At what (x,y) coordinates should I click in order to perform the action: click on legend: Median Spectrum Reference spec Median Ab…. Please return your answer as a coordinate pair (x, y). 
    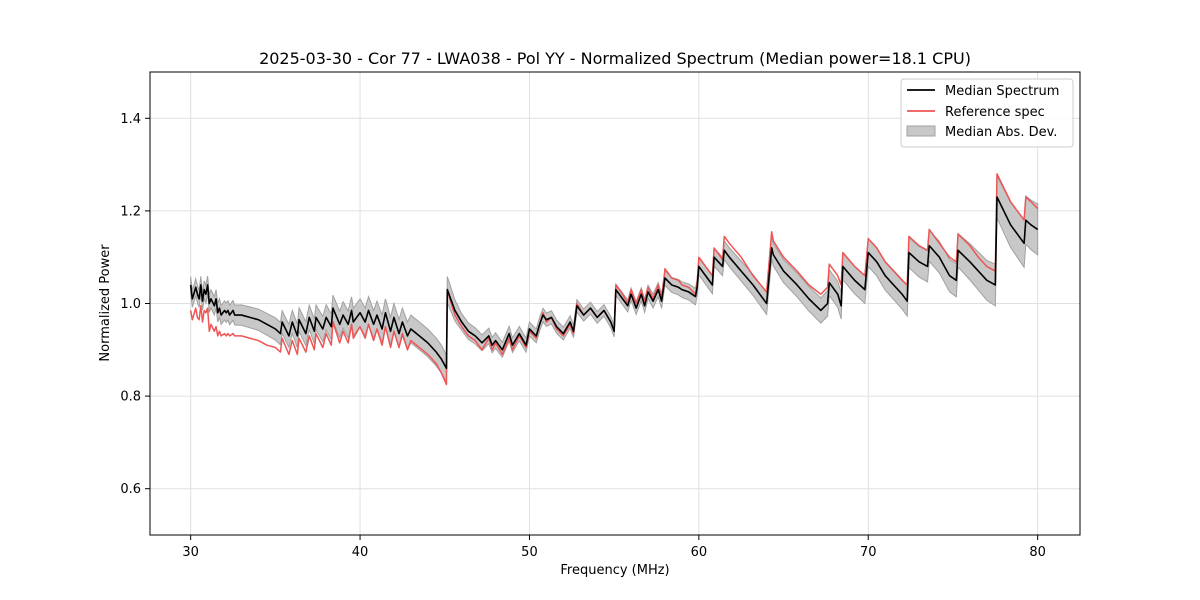
    Looking at the image, I should click on (987, 113).